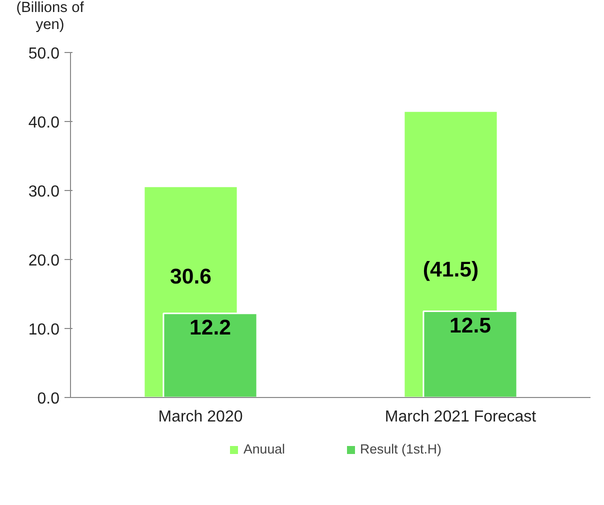 The image size is (604, 505). Describe the element at coordinates (450, 269) in the screenshot. I see `data-label: (41.5)` at that location.